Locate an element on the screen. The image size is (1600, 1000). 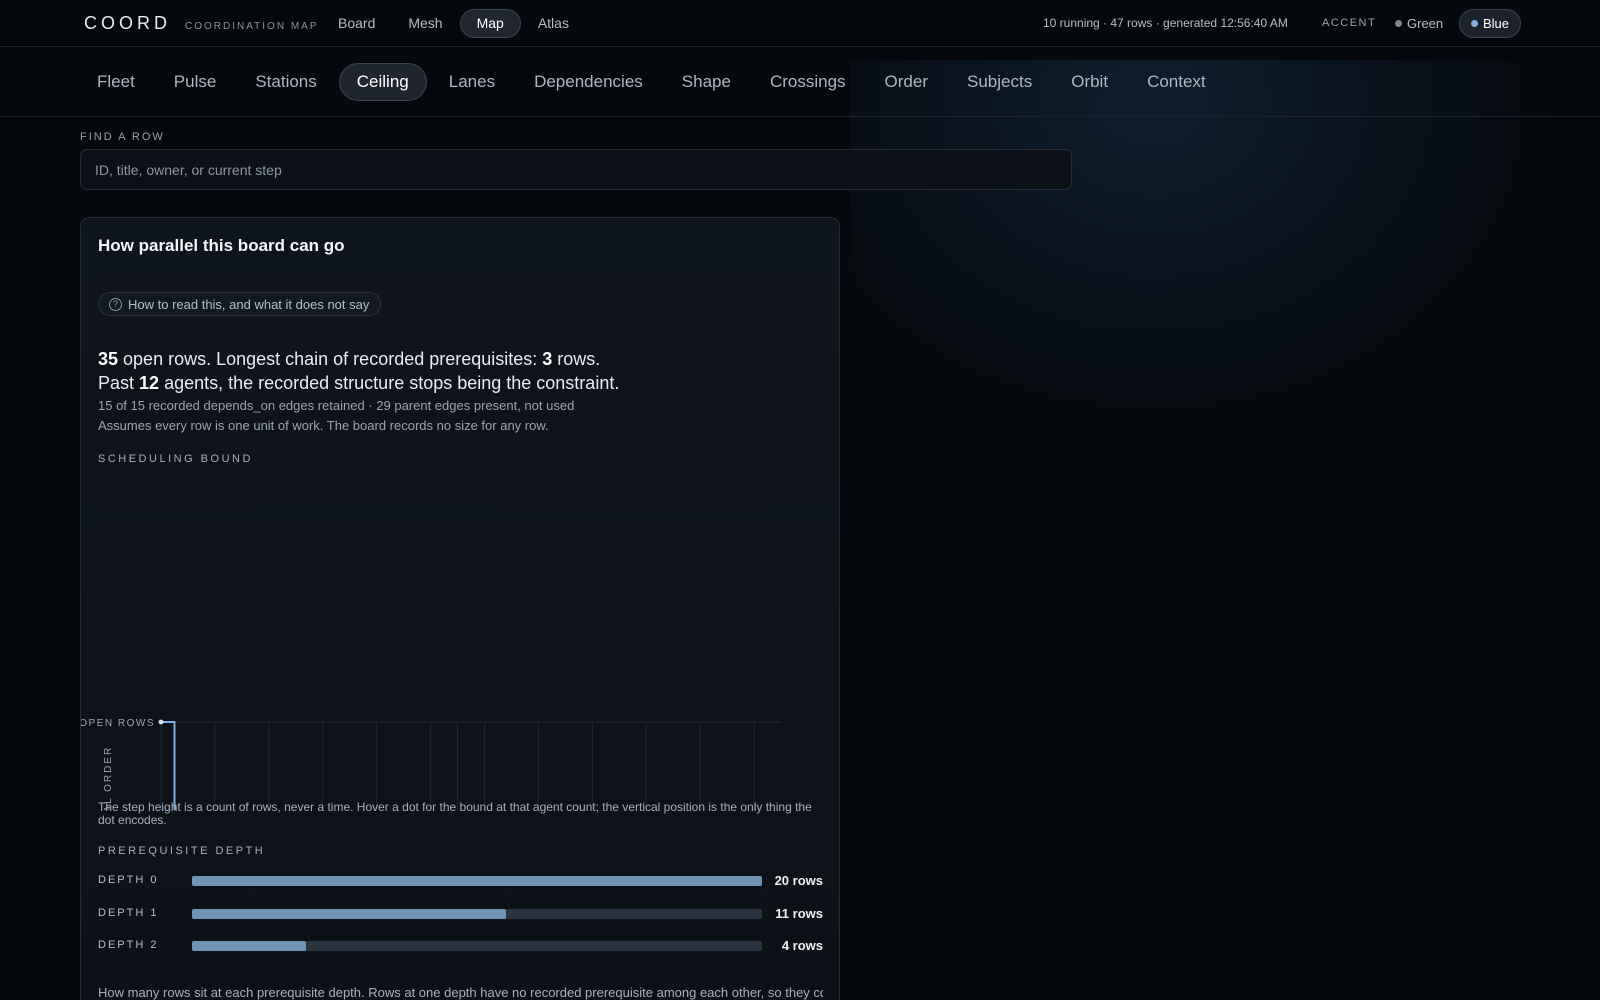
tab-pulse: Pulse is located at coordinates (195, 81).